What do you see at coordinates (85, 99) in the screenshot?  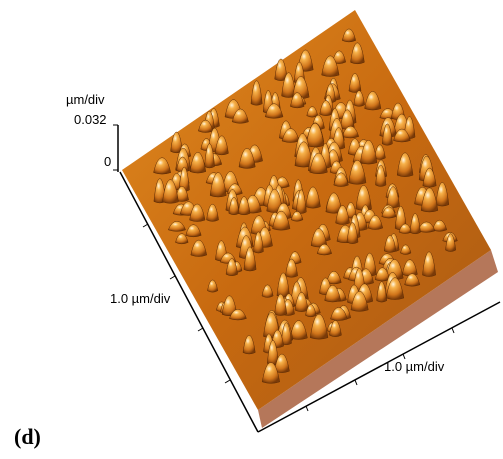 I see `z-unit: µm/div` at bounding box center [85, 99].